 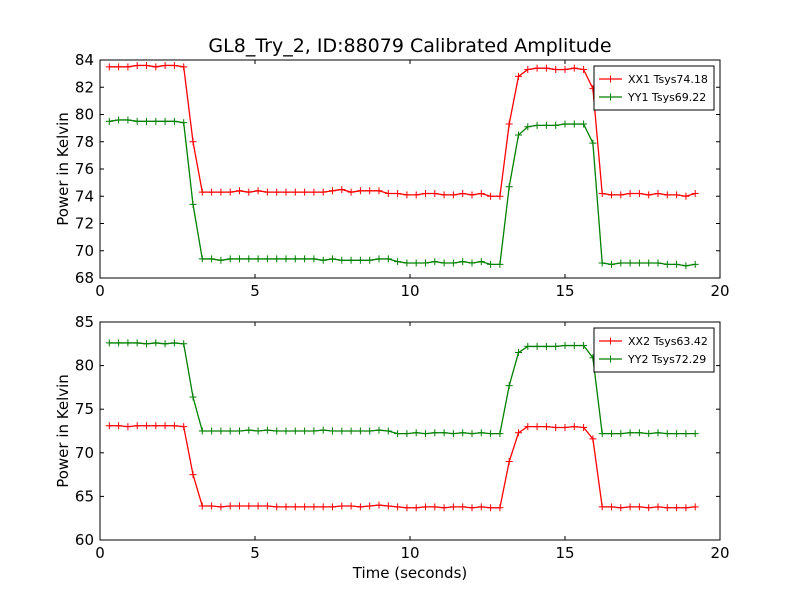 I want to click on top-y-tick-label: 80, so click(x=84, y=115).